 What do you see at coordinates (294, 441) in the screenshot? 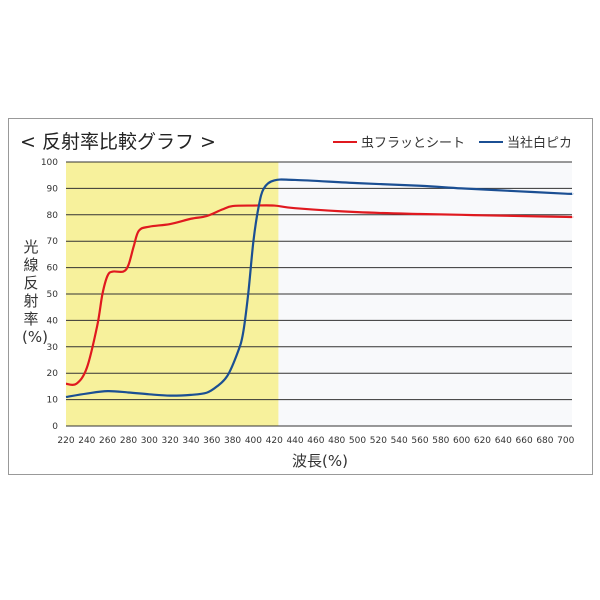
I see `x-tick-label: 440` at bounding box center [294, 441].